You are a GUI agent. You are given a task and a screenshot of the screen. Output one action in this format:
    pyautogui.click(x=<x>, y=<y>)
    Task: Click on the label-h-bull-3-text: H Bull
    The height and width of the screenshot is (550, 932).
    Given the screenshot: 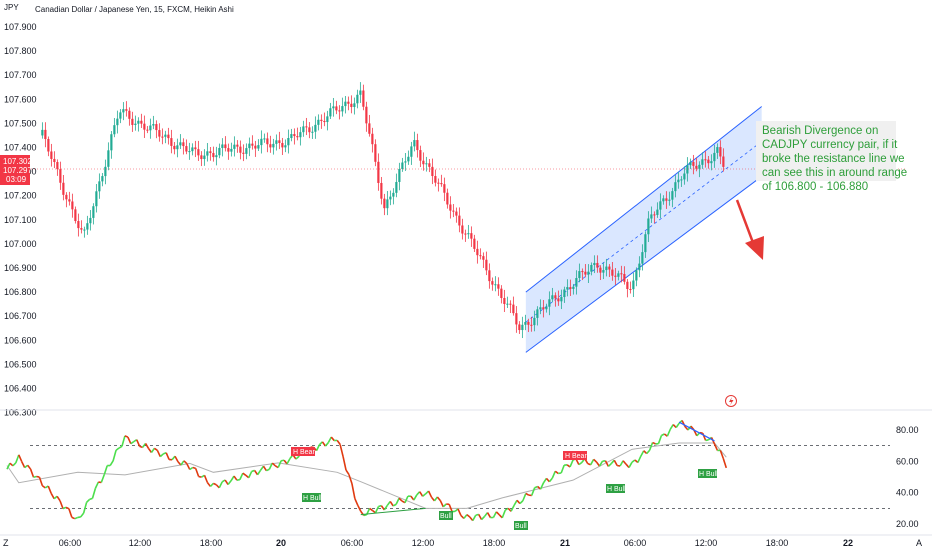 What is the action you would take?
    pyautogui.click(x=708, y=474)
    